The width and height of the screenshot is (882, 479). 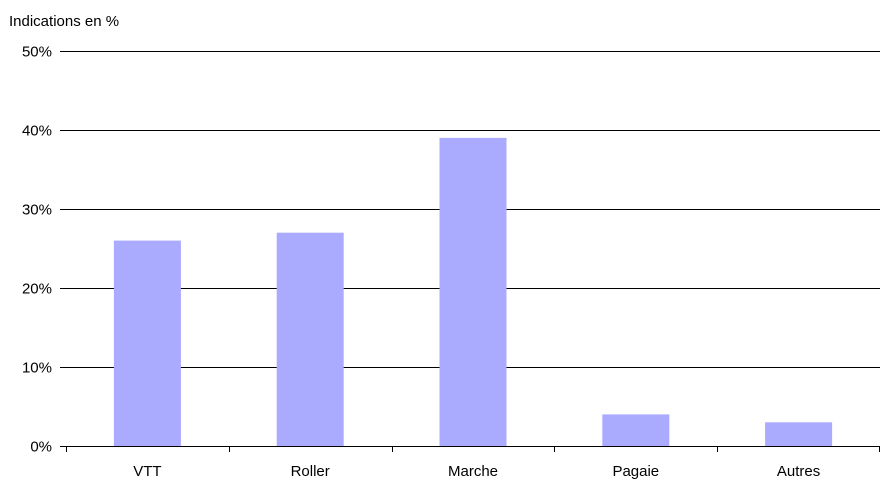 I want to click on x-tick-label: Autres, so click(x=798, y=471).